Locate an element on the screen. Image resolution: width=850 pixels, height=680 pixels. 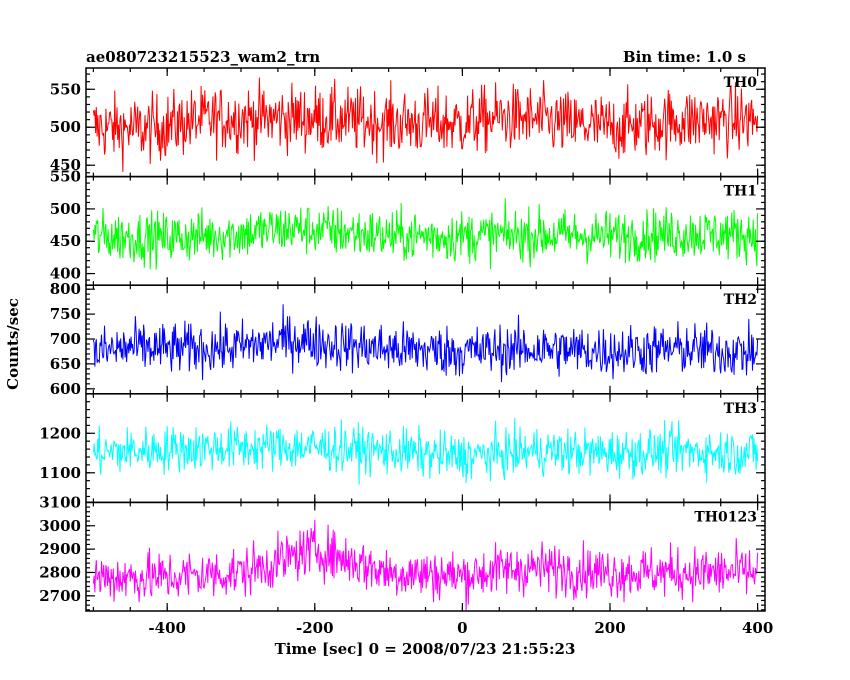
panel-th0123: 2700 2800 2900 3000 3100 TH0123 is located at coordinates (402, 552).